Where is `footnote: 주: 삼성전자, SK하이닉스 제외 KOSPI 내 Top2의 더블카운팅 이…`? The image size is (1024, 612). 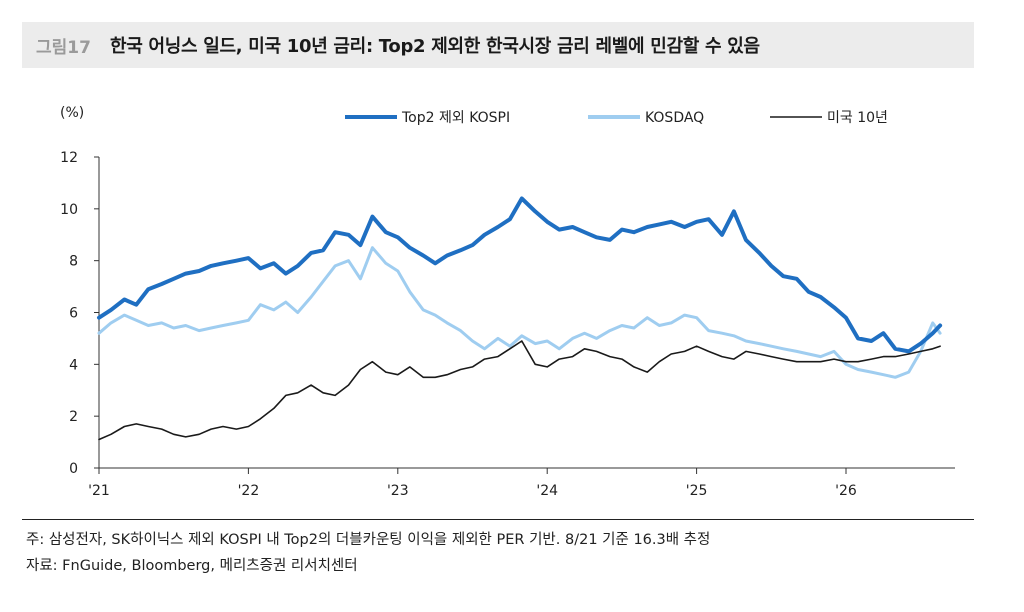
footnote: 주: 삼성전자, SK하이닉스 제외 KOSPI 내 Top2의 더블카운팅 이… is located at coordinates (368, 540).